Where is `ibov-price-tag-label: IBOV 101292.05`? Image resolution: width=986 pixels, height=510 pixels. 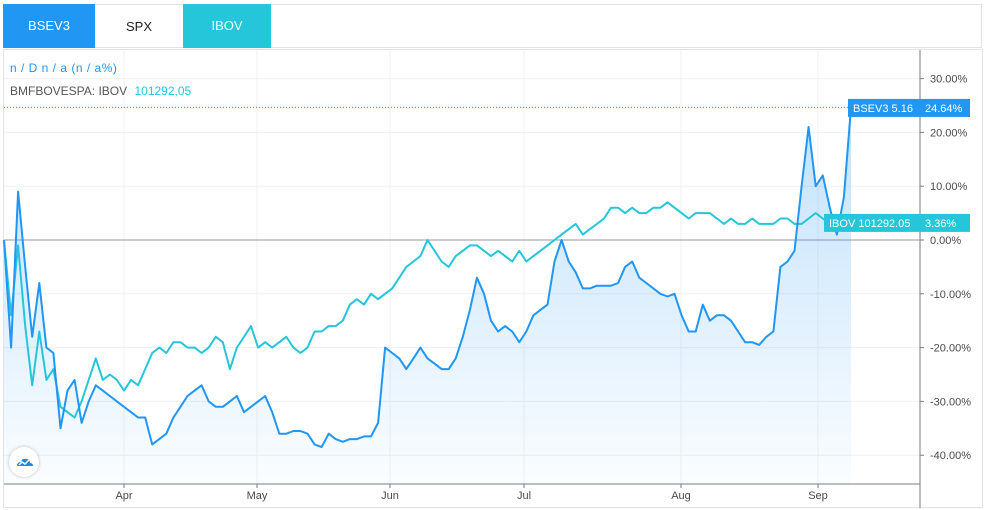
ibov-price-tag-label: IBOV 101292.05 is located at coordinates (869, 224).